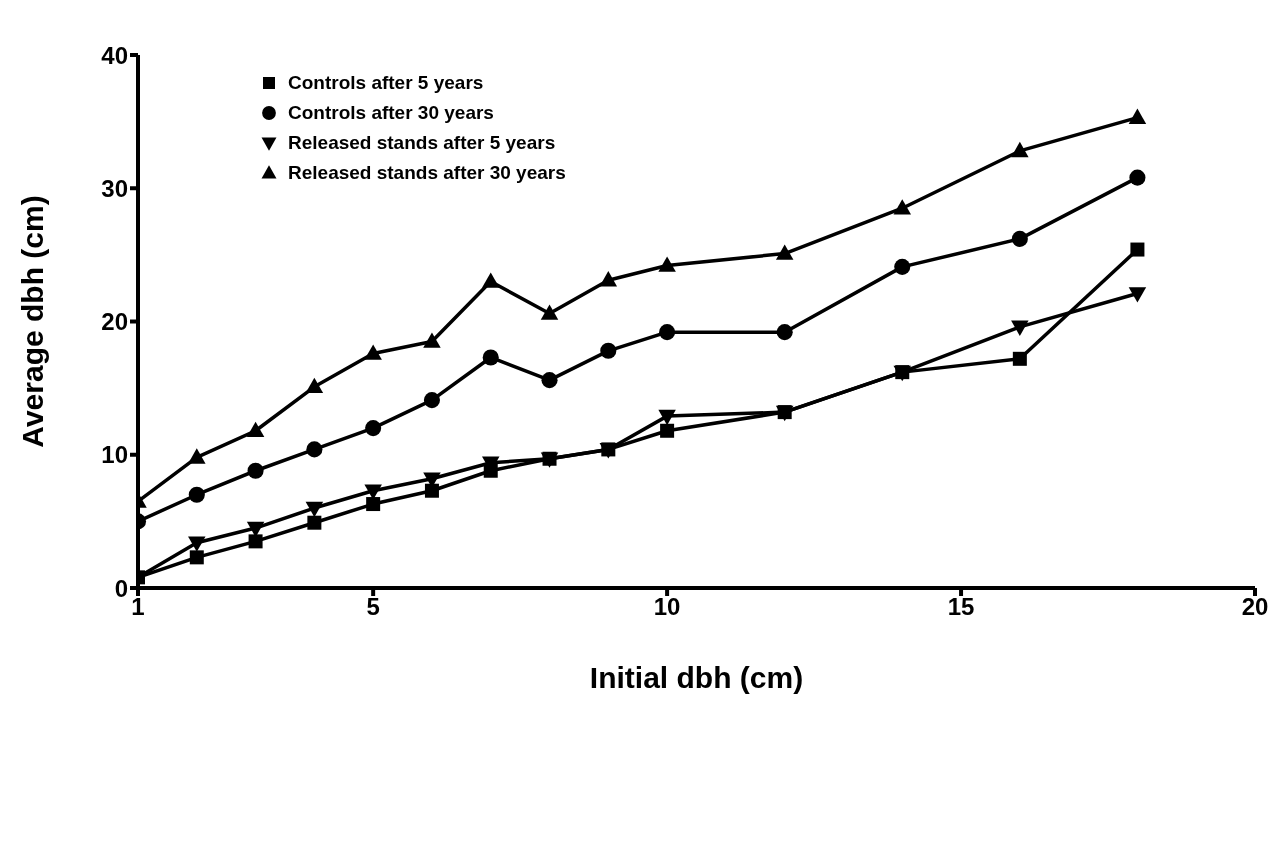 The width and height of the screenshot is (1285, 842). What do you see at coordinates (114, 322) in the screenshot?
I see `y-tick-label: 20` at bounding box center [114, 322].